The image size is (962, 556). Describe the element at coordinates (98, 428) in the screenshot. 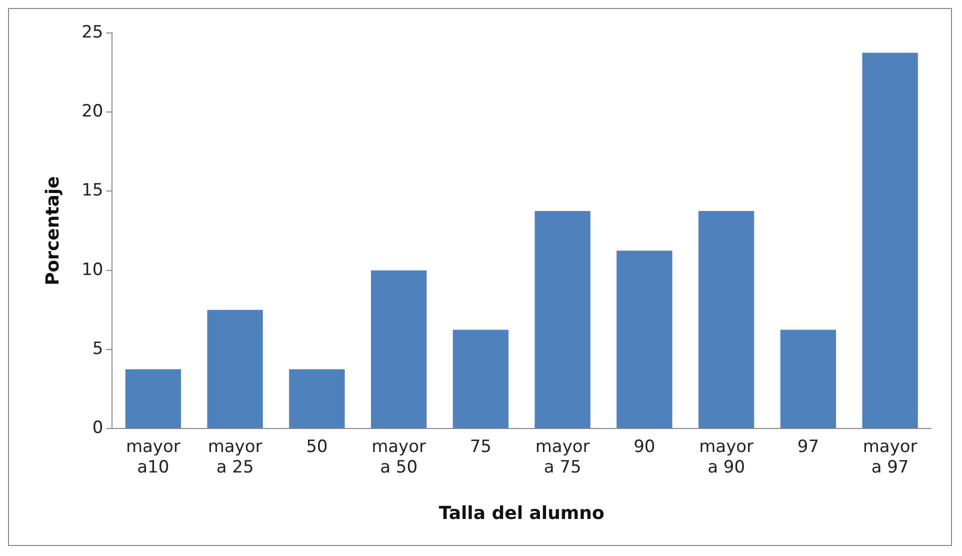

I see `y-tick-label: 0` at that location.